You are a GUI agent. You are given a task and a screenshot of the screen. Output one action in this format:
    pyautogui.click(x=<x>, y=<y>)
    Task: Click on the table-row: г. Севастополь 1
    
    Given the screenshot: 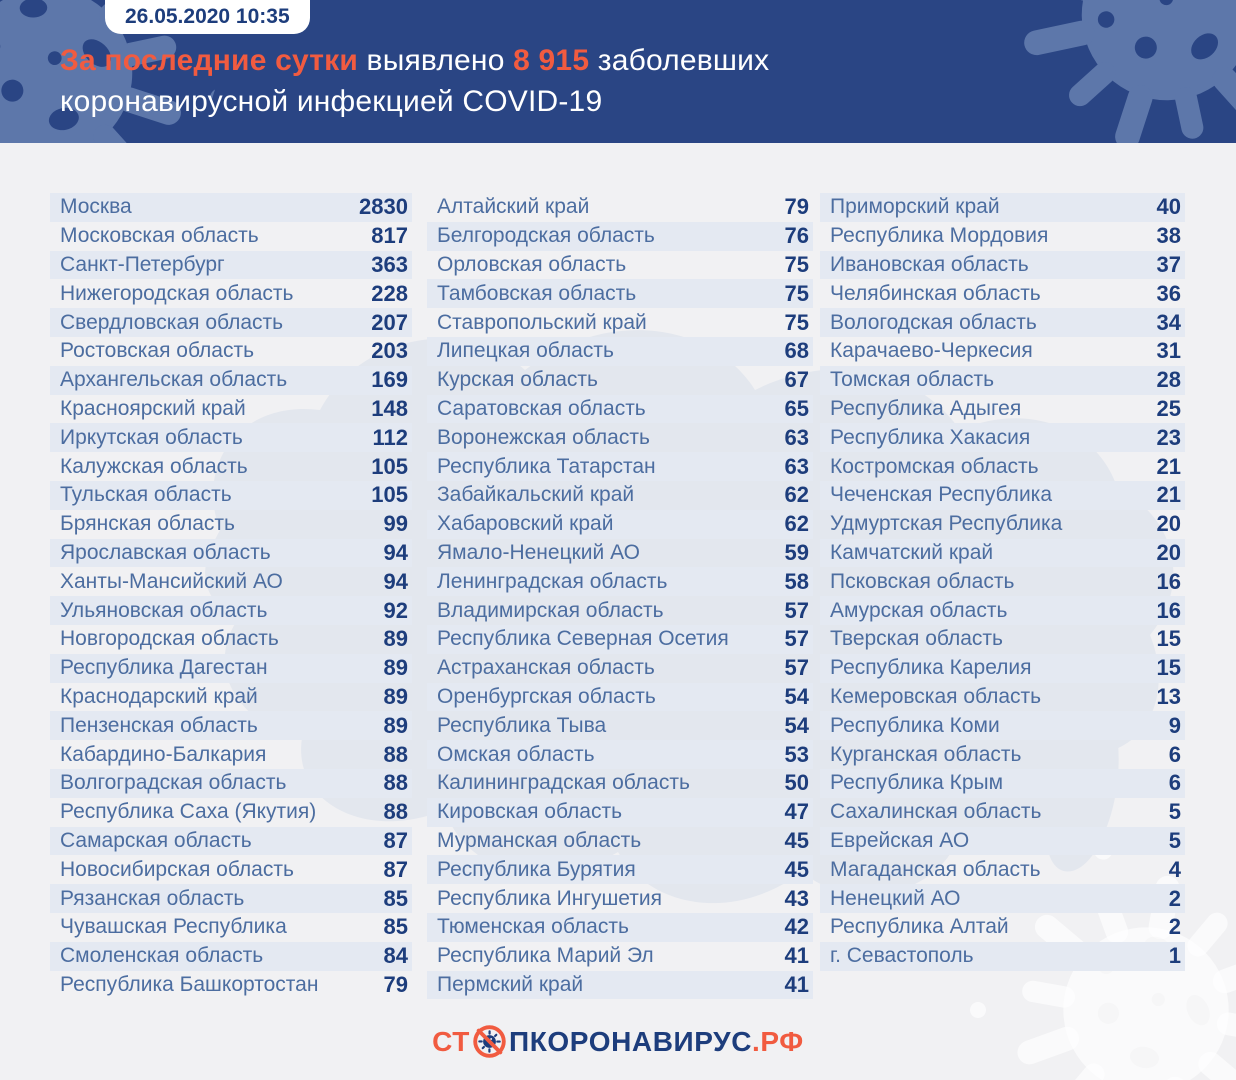 What is the action you would take?
    pyautogui.click(x=1002, y=956)
    